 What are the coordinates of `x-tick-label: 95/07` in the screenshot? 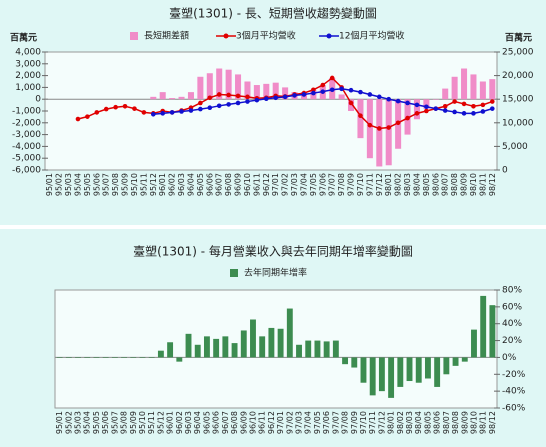 It's located at (114, 422).